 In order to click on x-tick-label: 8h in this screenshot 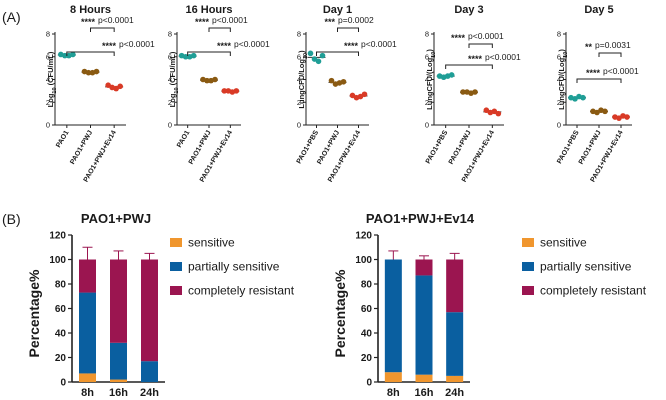, I will do `click(393, 393)`.